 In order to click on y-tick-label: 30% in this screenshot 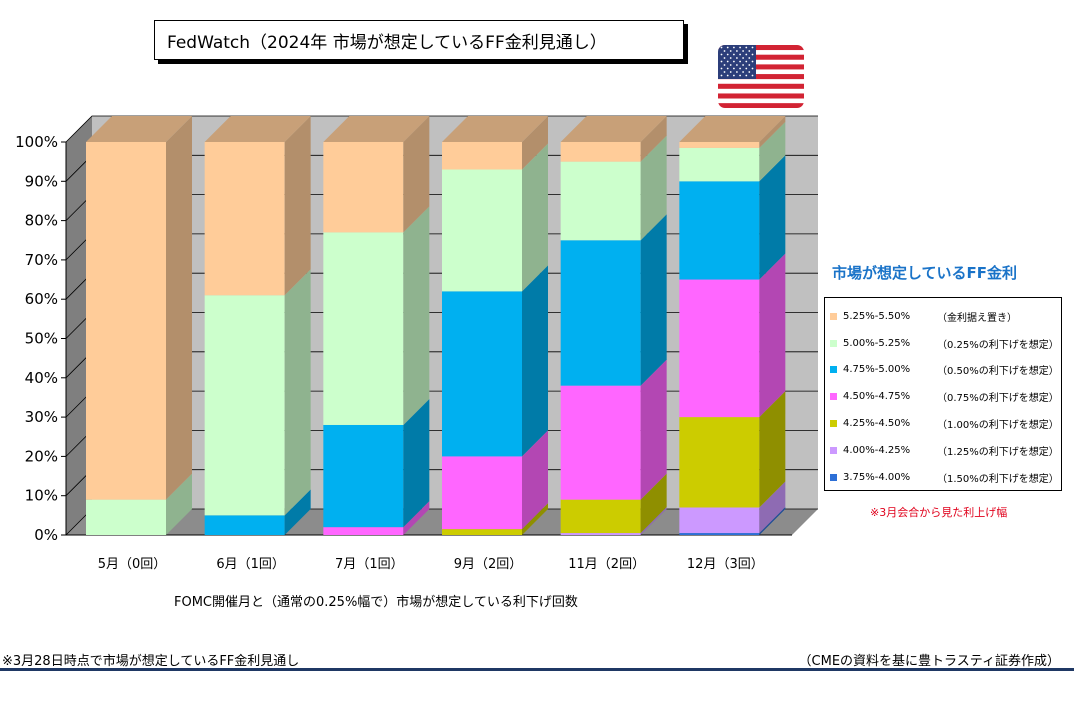, I will do `click(41, 417)`.